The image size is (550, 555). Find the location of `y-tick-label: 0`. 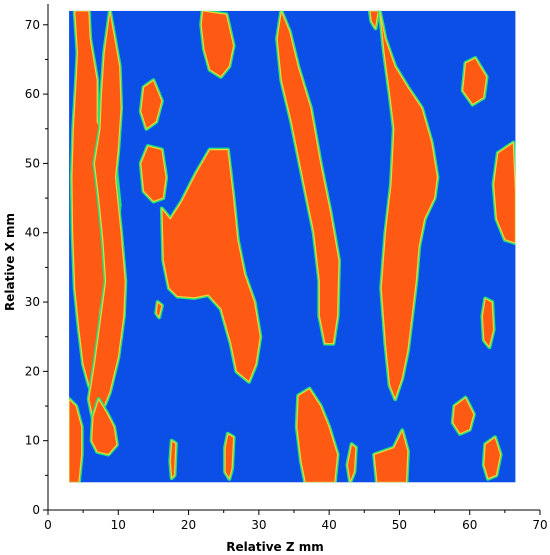

y-tick-label: 0 is located at coordinates (36, 510).